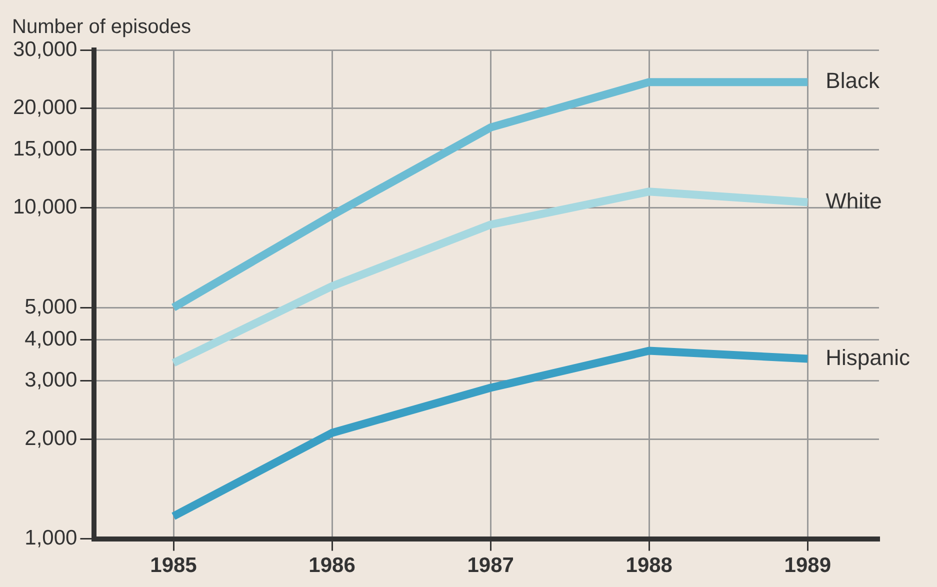  What do you see at coordinates (51, 438) in the screenshot?
I see `y-tick-label: 2,000` at bounding box center [51, 438].